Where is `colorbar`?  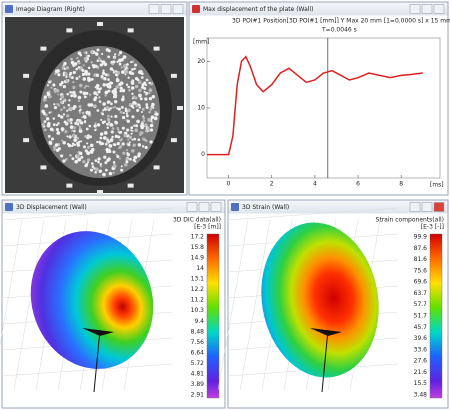
colorbar is located at coordinates (436, 316).